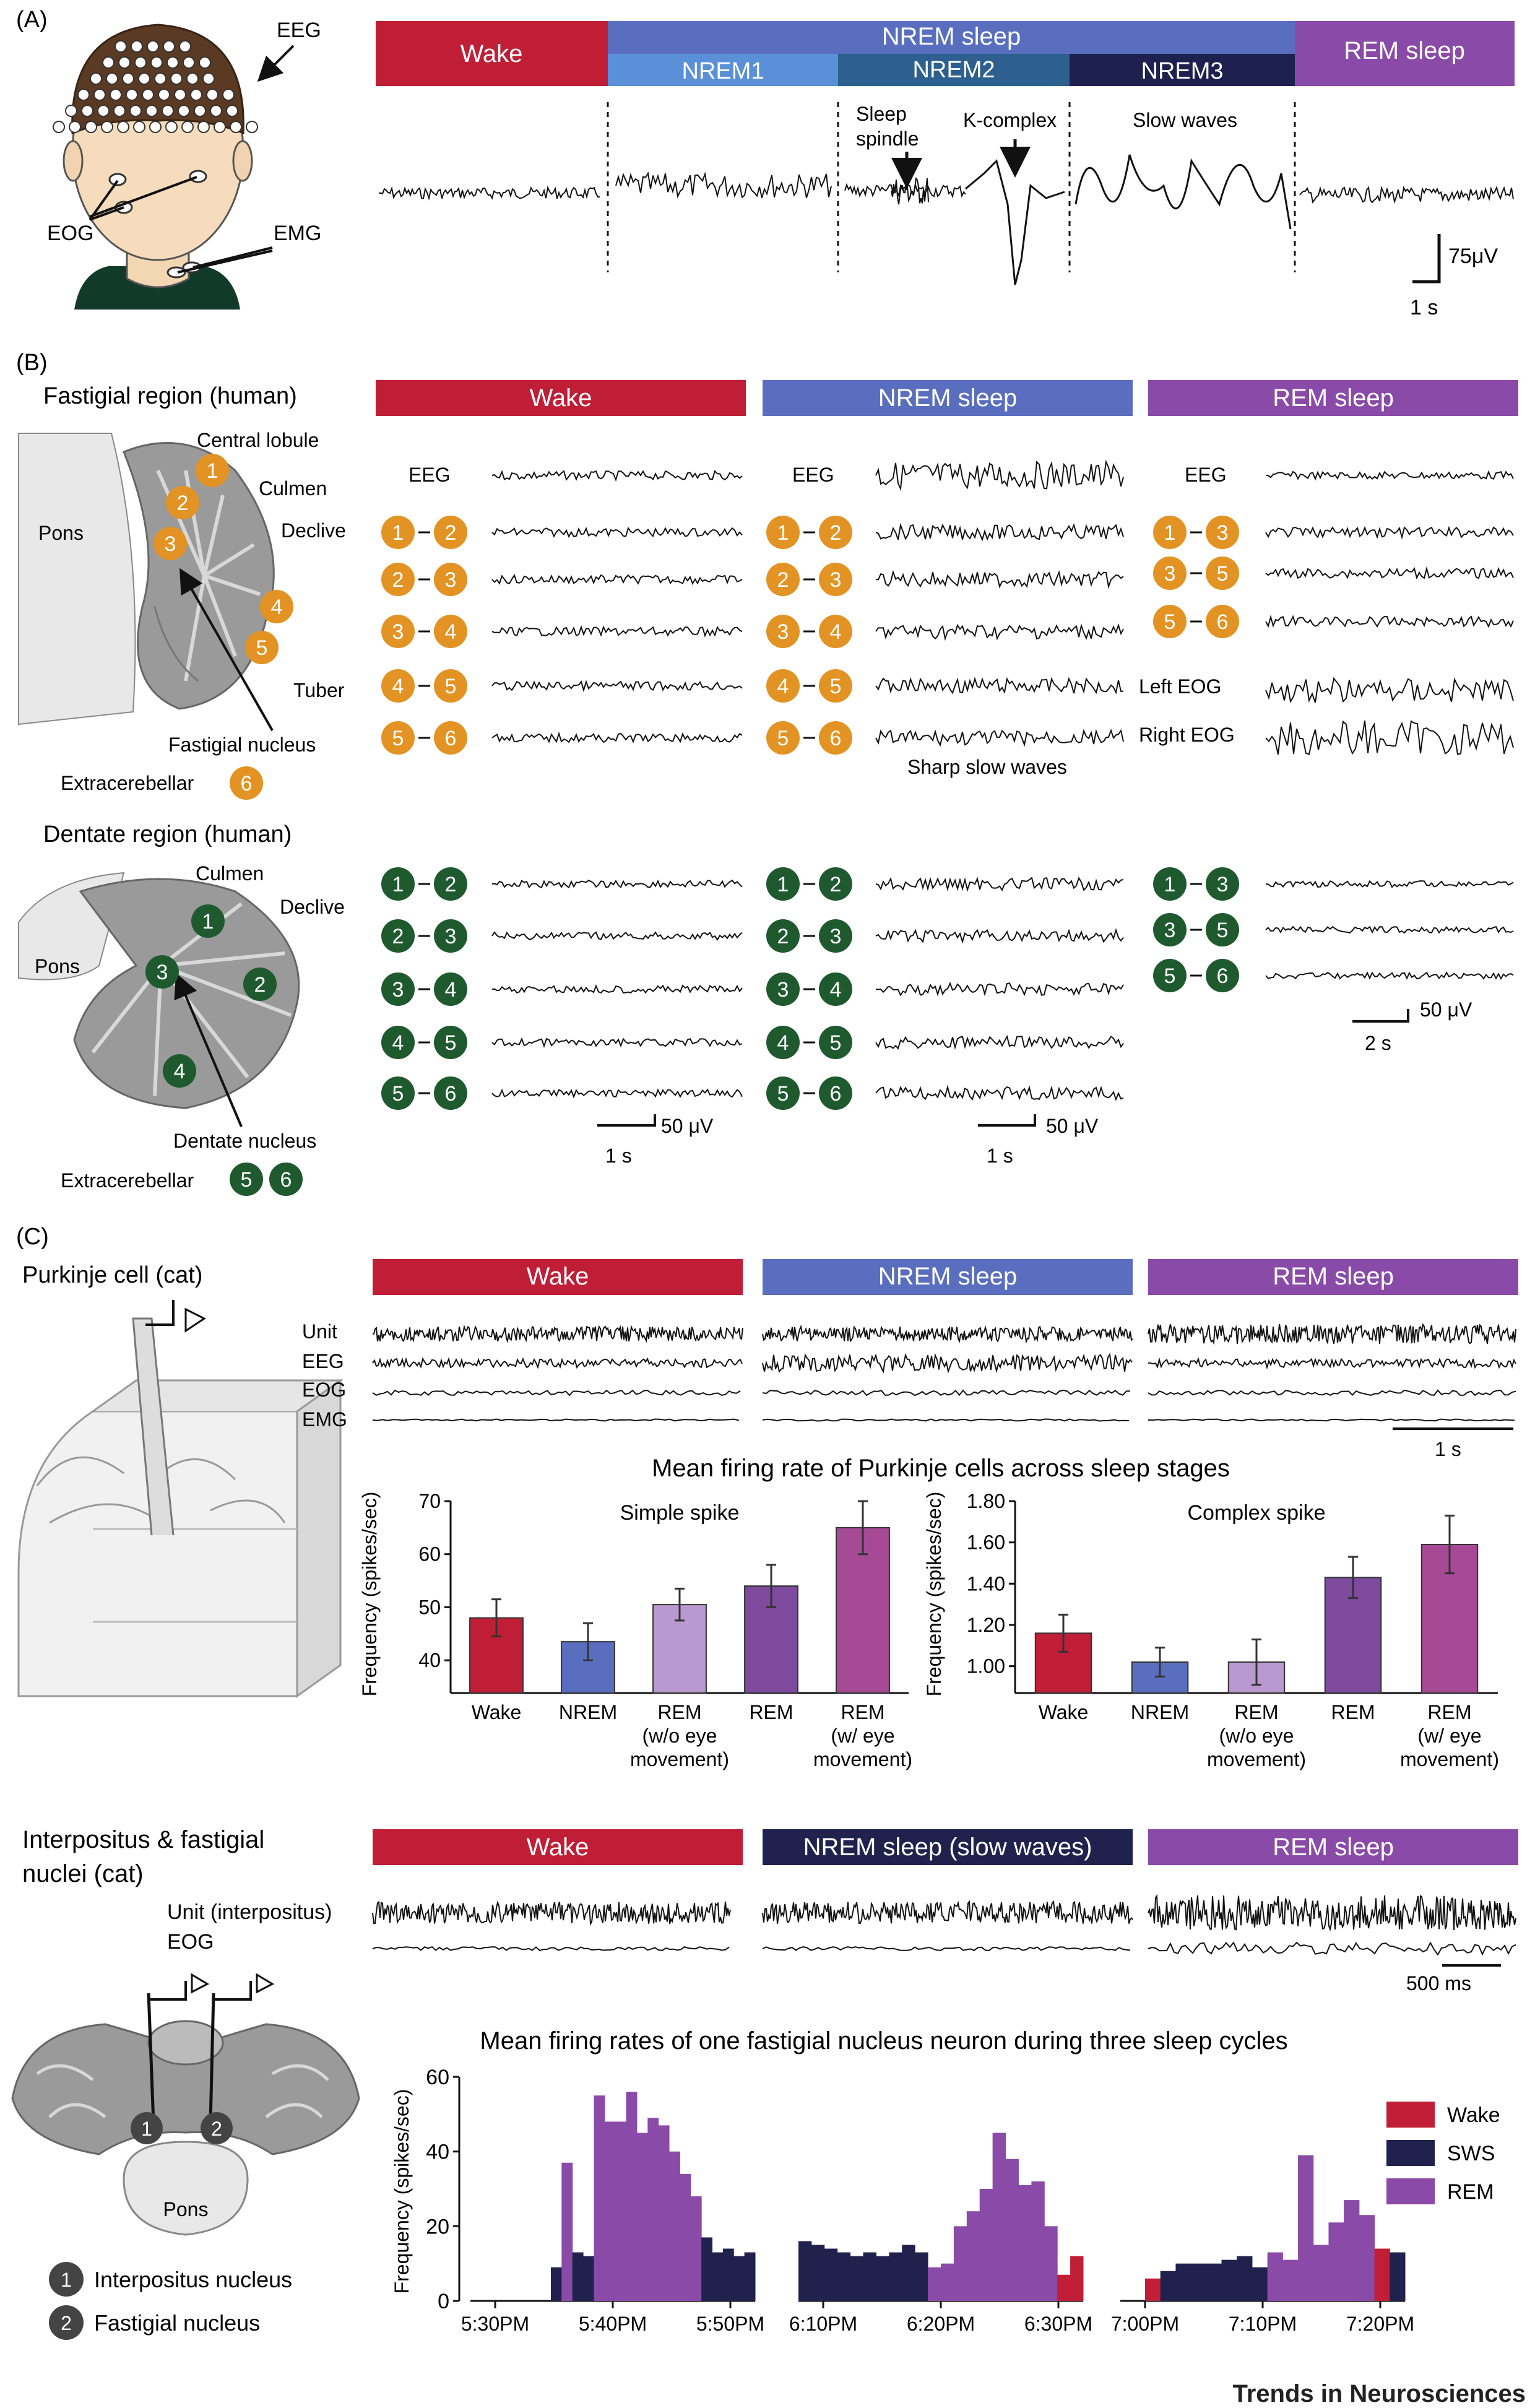 Image resolution: width=1535 pixels, height=2408 pixels. I want to click on legend-label: Wake, so click(1473, 2115).